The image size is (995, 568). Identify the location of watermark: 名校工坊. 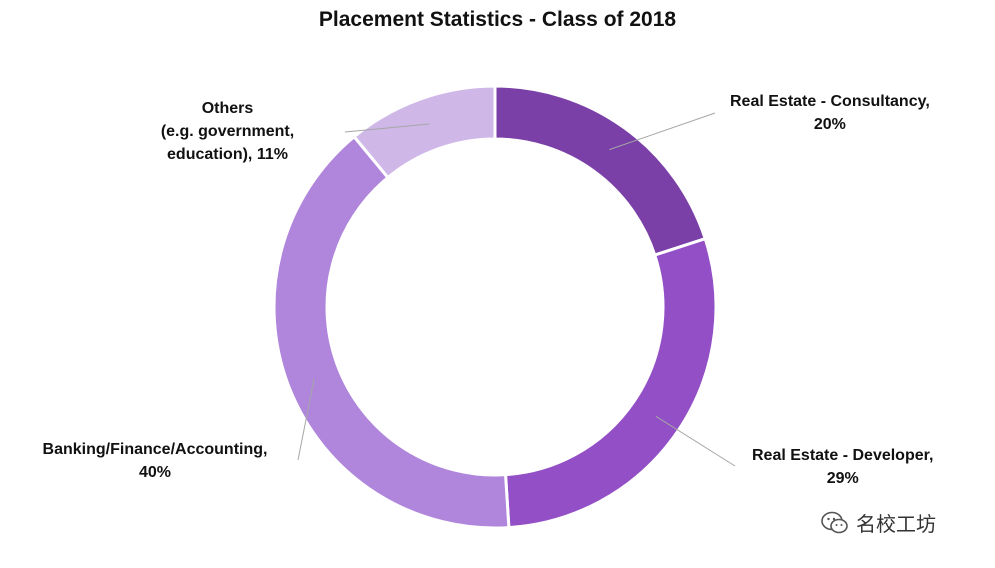
(878, 522).